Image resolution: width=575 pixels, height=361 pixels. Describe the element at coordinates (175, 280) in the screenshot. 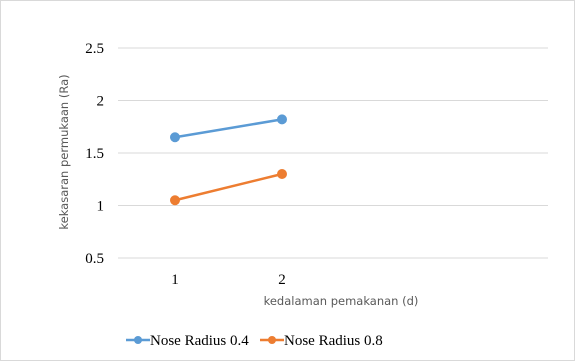

I see `x-tick-label: 1` at that location.